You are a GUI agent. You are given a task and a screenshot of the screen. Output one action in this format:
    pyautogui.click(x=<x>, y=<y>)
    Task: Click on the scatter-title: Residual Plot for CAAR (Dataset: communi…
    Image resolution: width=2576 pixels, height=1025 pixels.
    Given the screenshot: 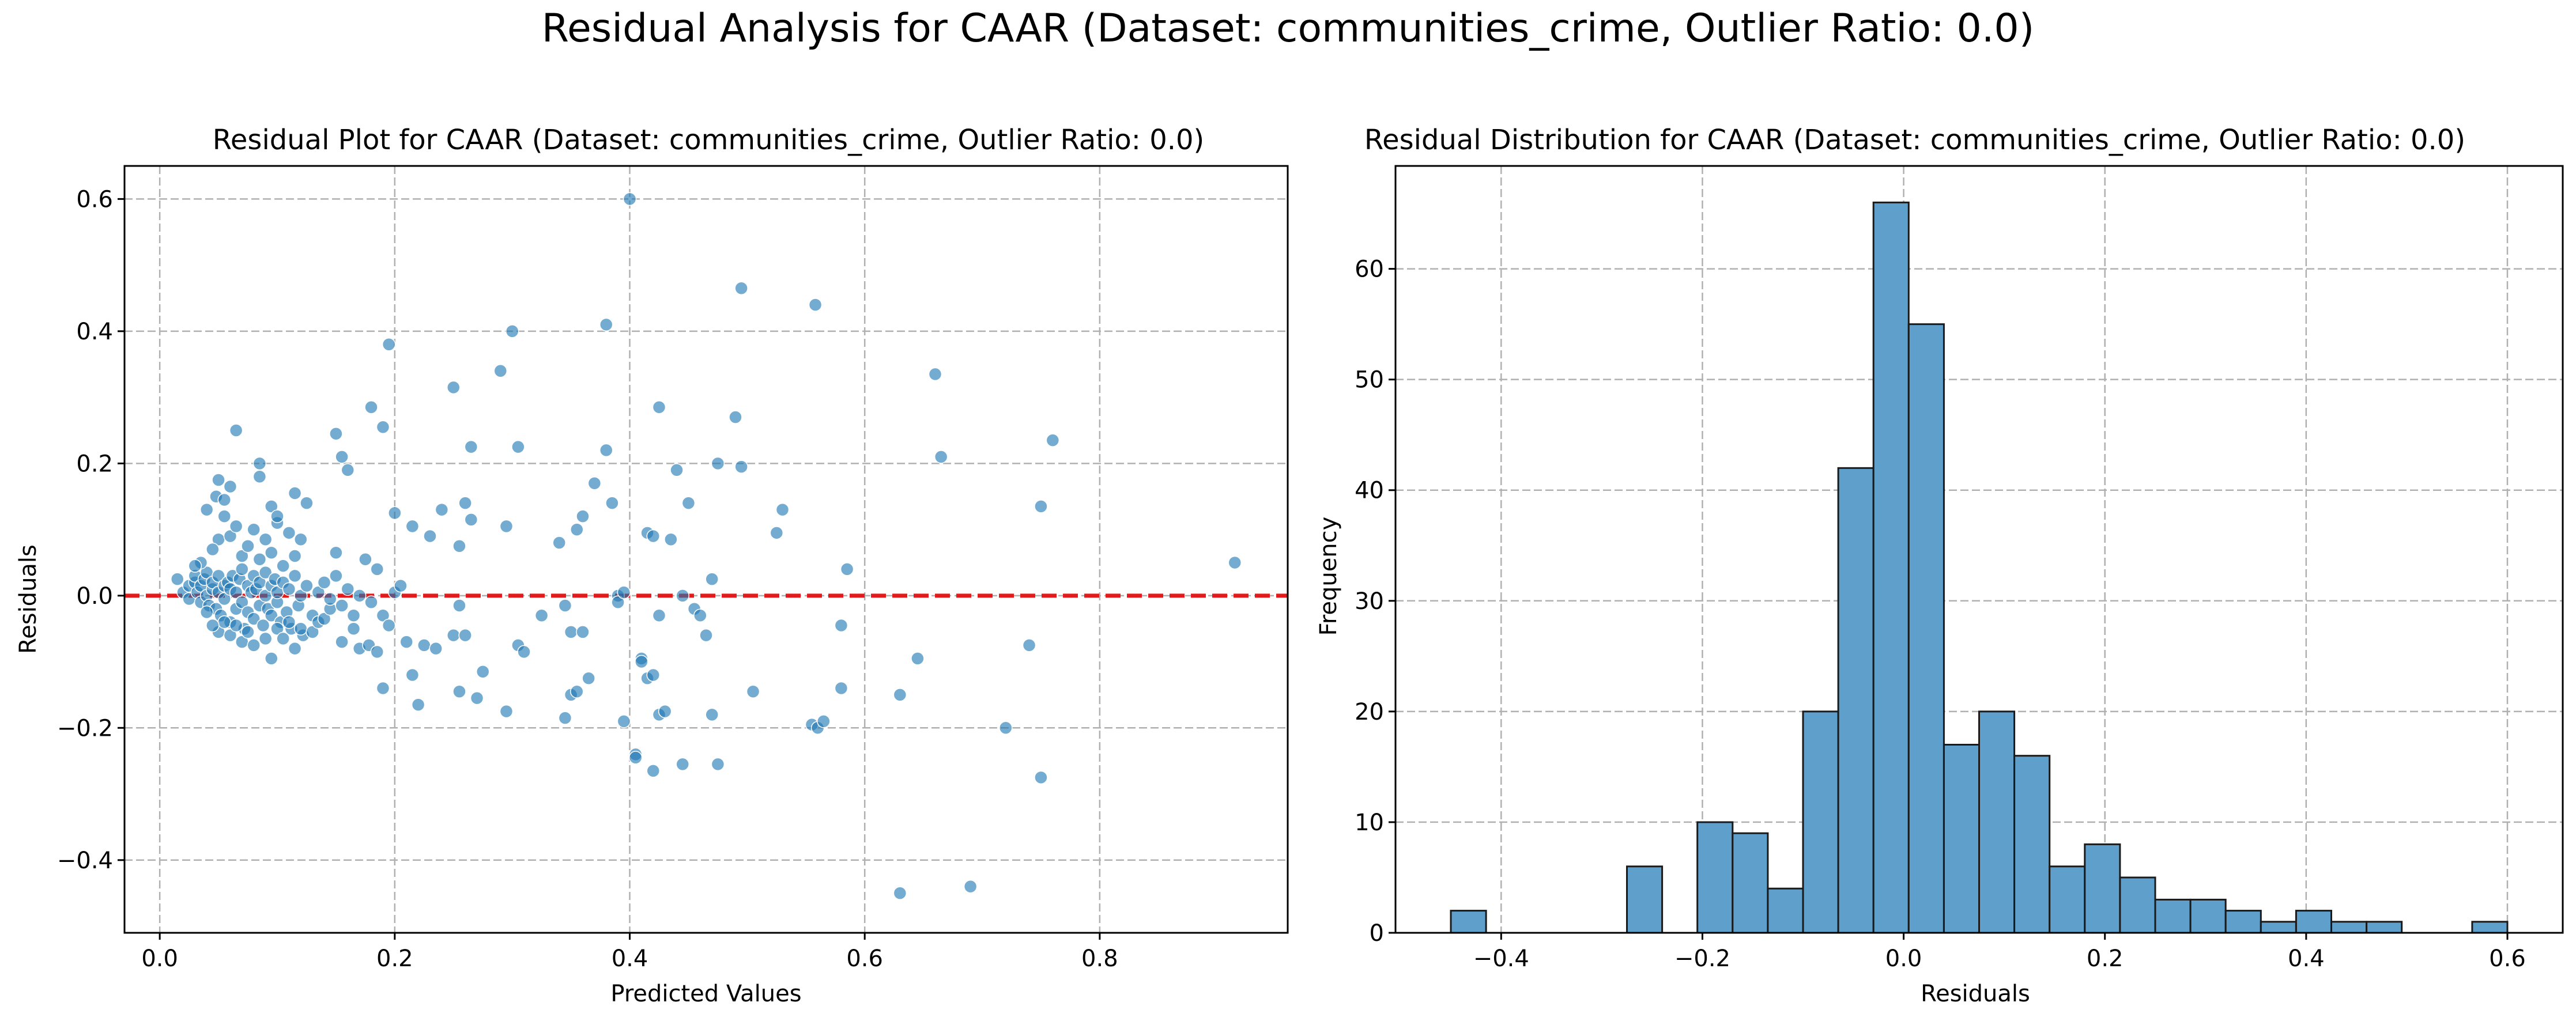 What is the action you would take?
    pyautogui.click(x=709, y=140)
    